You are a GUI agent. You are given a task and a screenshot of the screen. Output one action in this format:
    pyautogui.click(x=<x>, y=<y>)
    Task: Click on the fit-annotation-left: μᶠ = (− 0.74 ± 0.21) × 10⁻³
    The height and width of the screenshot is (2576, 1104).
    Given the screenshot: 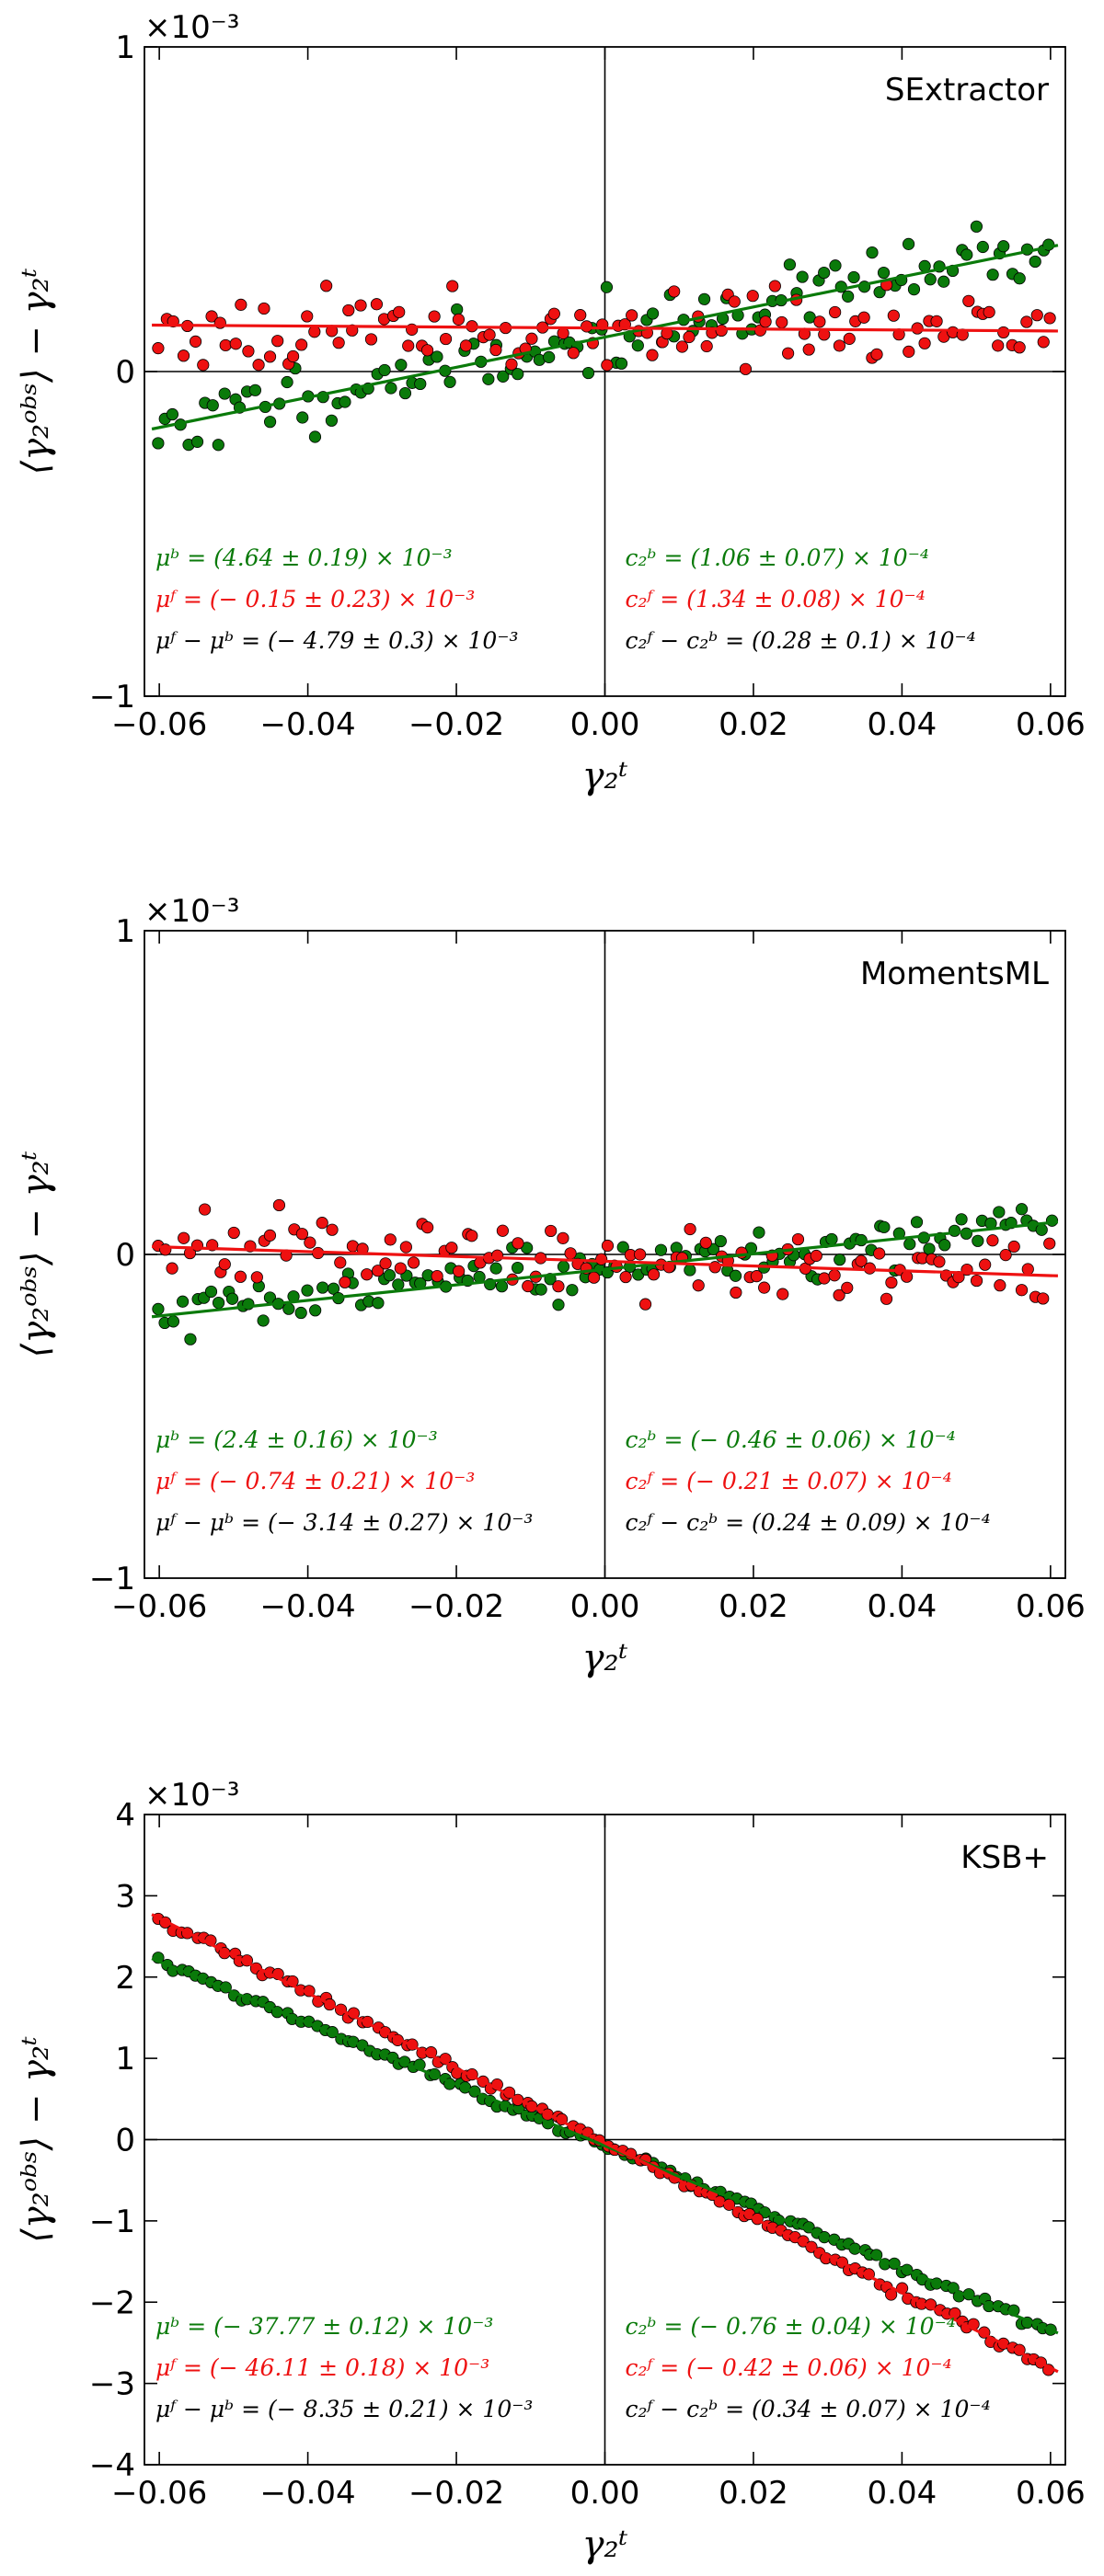 What is the action you would take?
    pyautogui.click(x=315, y=1481)
    